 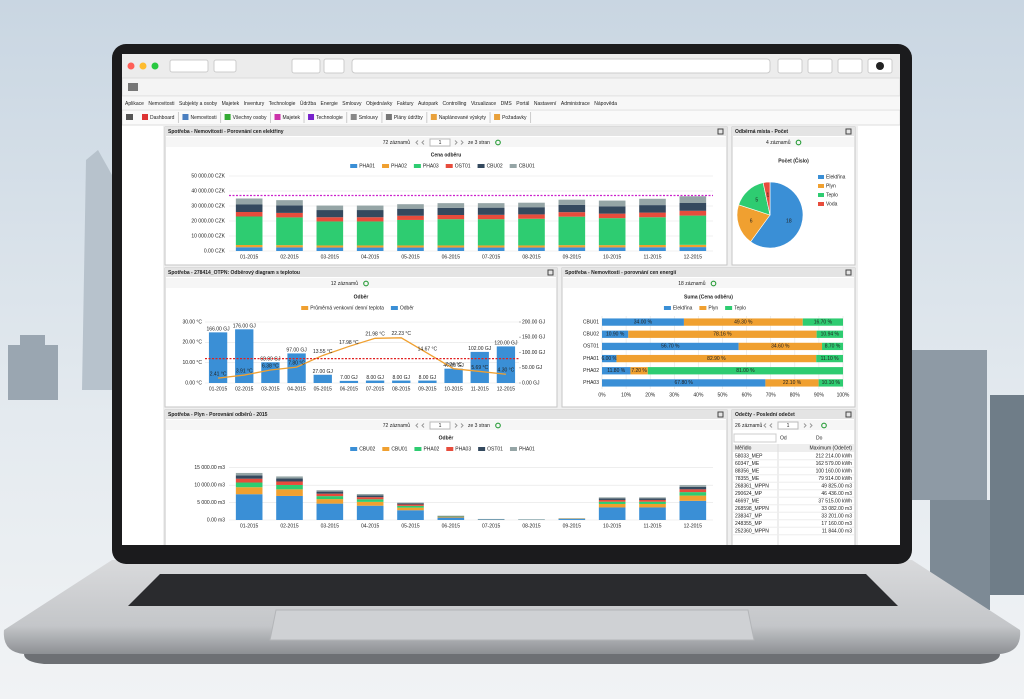 I want to click on download-icon, so click(x=880, y=66).